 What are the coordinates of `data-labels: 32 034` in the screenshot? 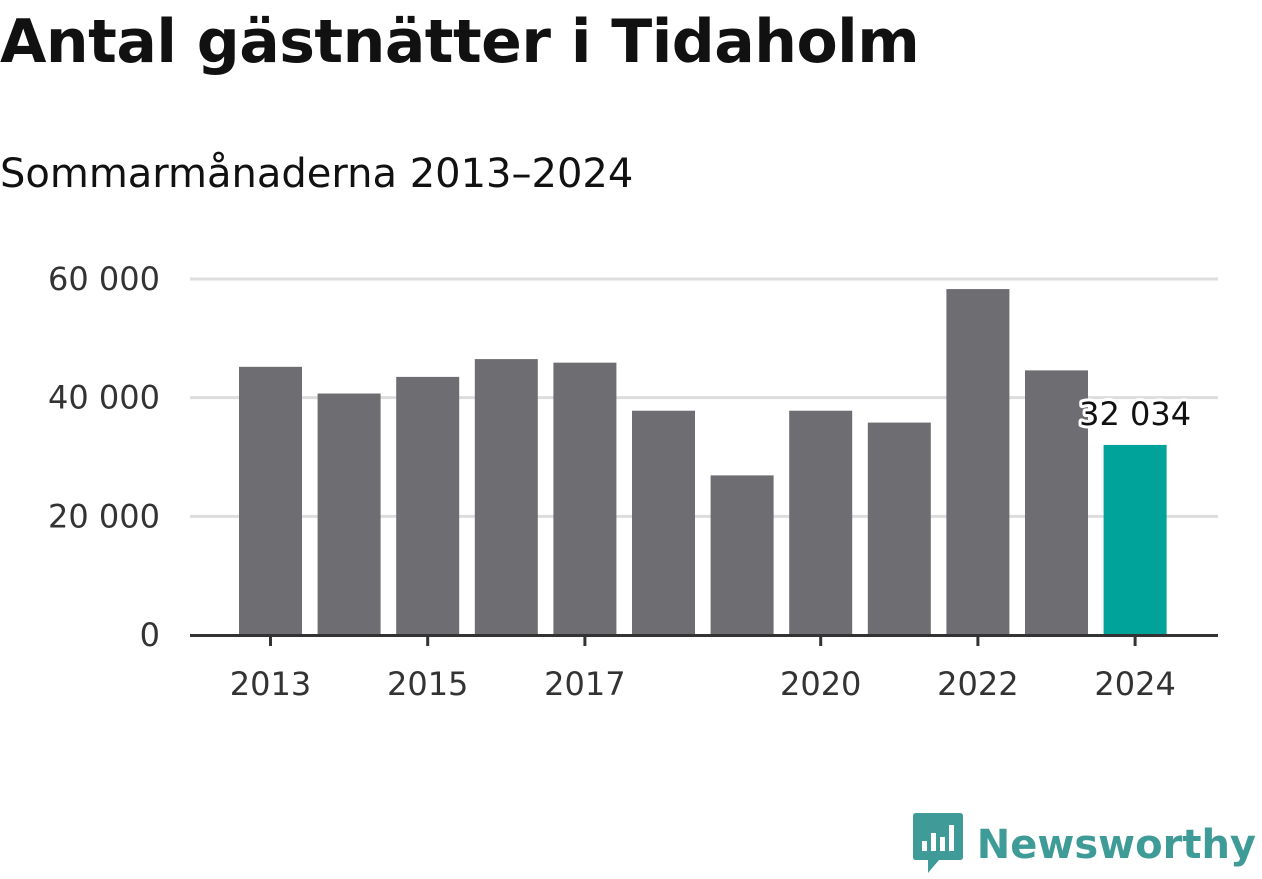 It's located at (1135, 414).